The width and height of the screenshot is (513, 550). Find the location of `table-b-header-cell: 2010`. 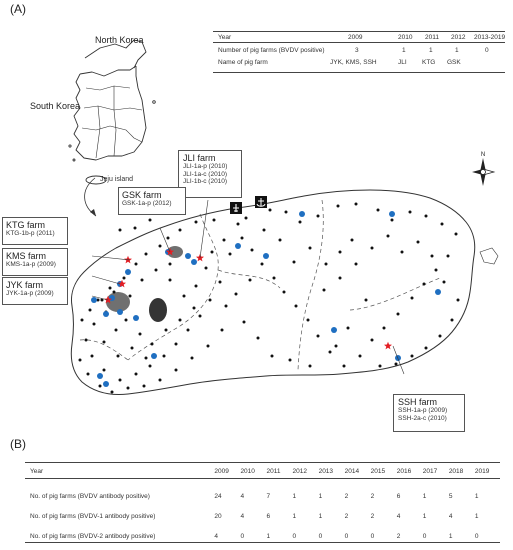

table-b-header-cell: 2010 is located at coordinates (247, 471).